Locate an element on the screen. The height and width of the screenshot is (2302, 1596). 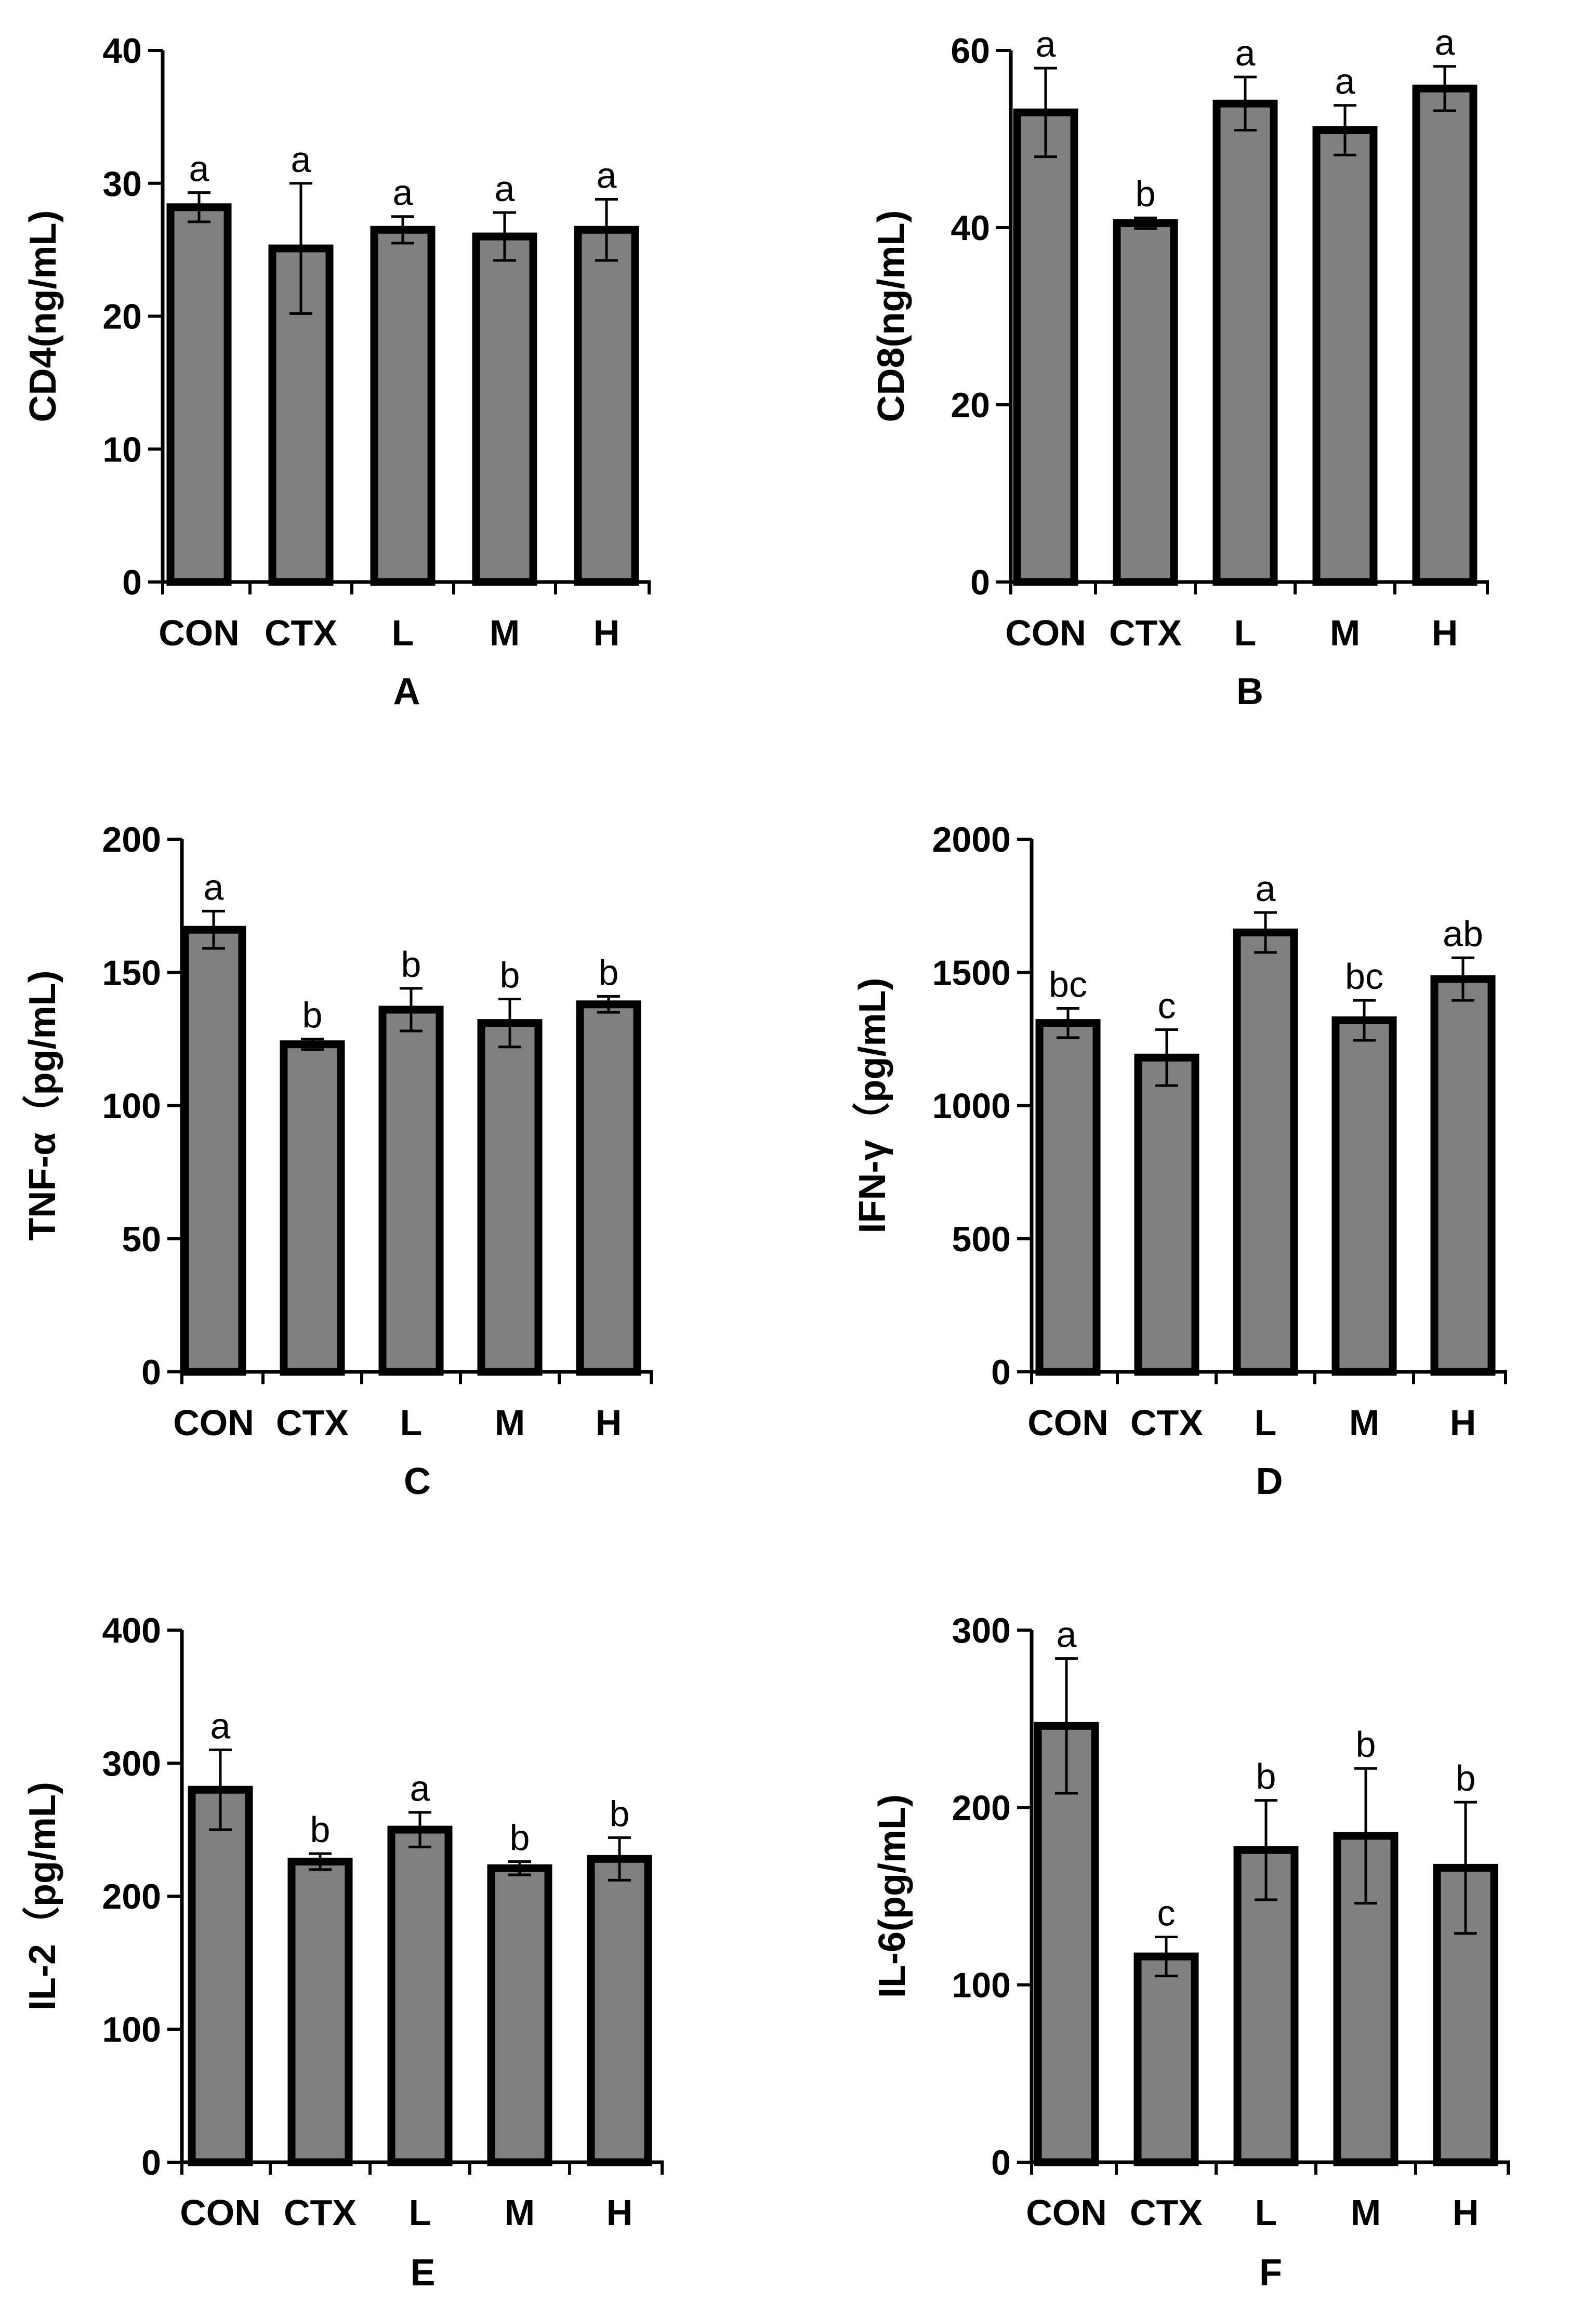
chart-panel-b: a CON b CTX a La Ma H 0 20 40 60 CD8(ng/mL) B is located at coordinates (1179, 367).